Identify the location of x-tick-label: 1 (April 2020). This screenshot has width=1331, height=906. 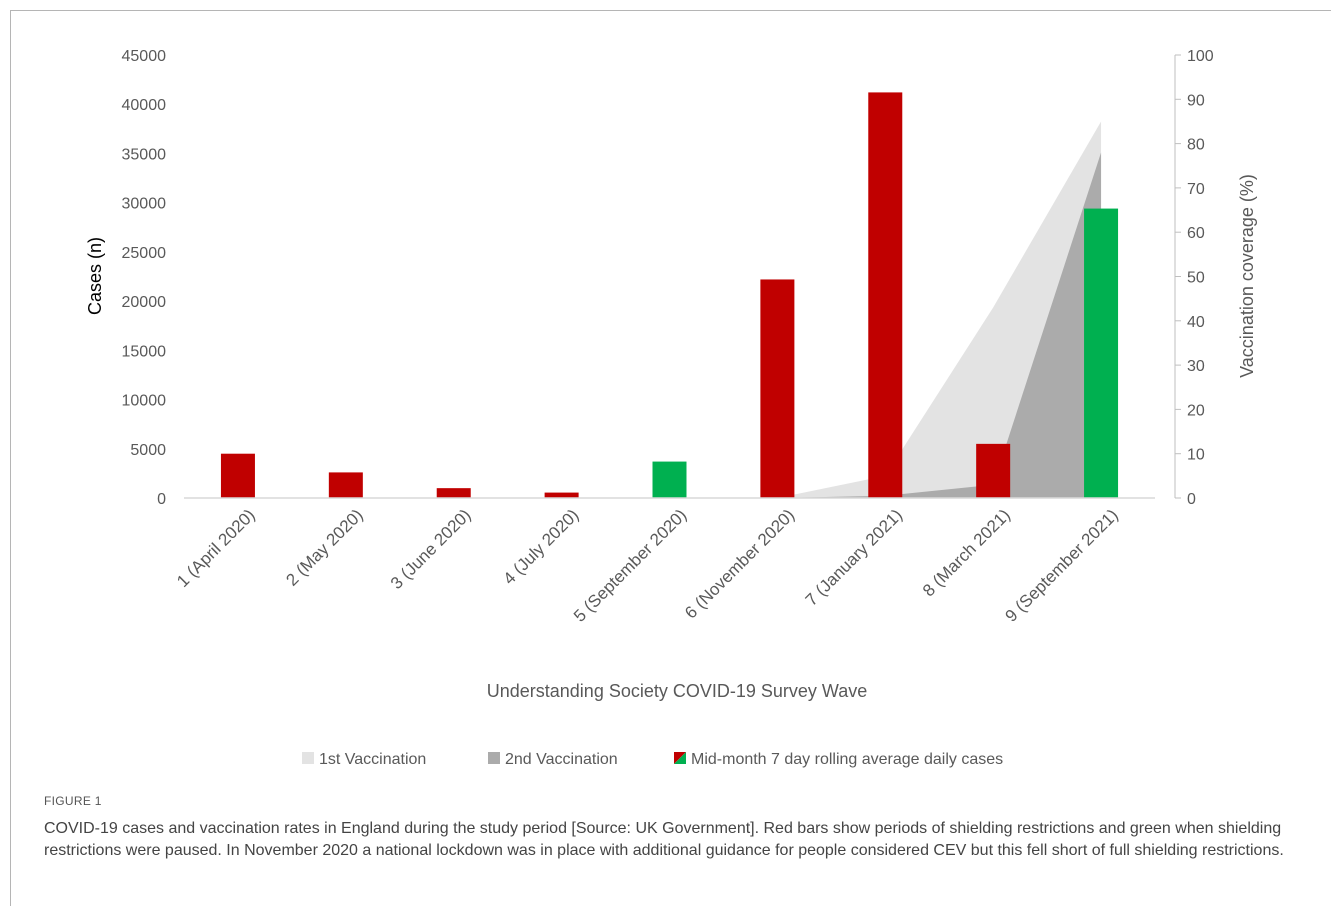
(216, 548).